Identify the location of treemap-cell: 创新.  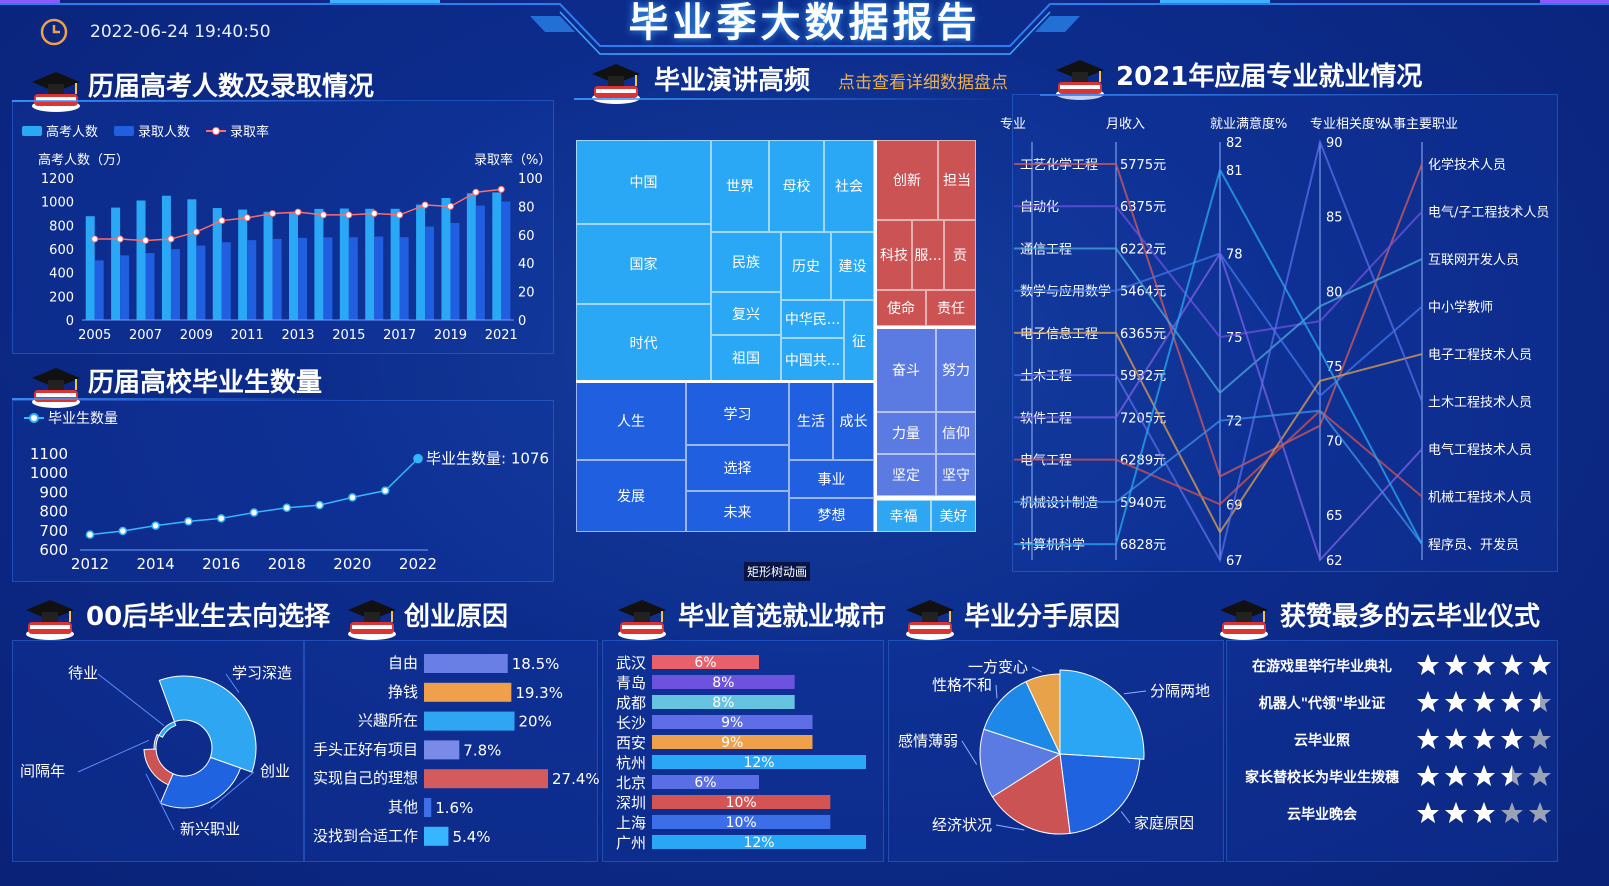
(907, 180).